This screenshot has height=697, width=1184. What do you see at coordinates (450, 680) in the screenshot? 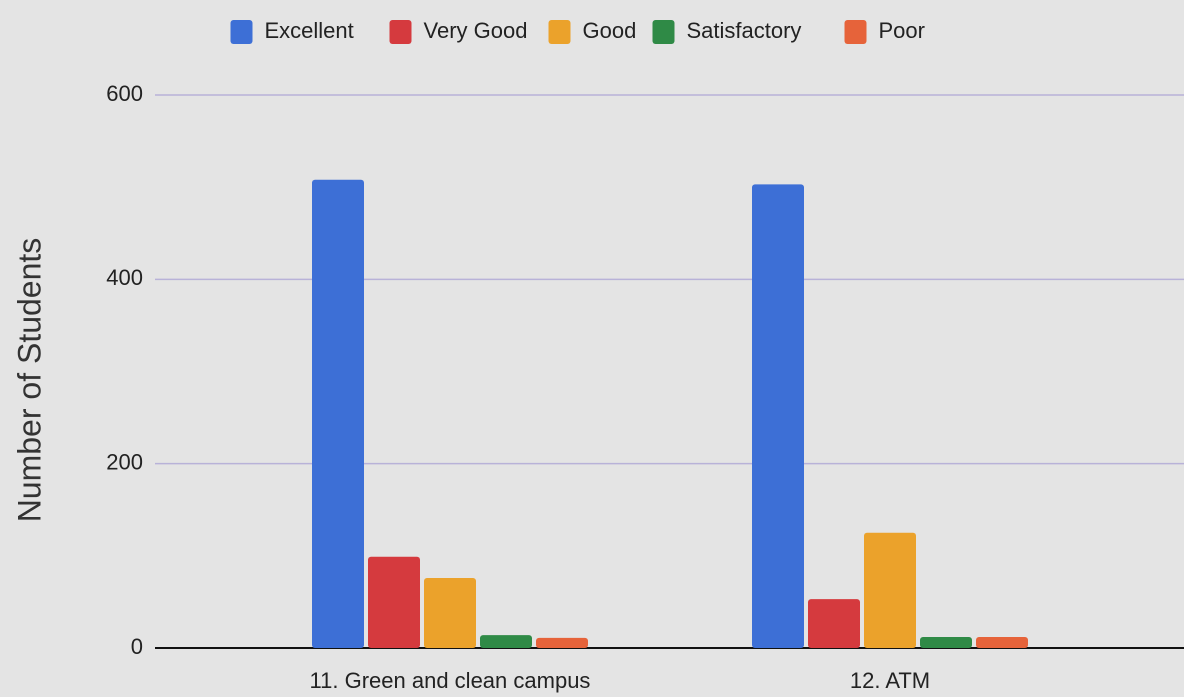
I see `x-tick-label: 11. Green and clean campus` at bounding box center [450, 680].